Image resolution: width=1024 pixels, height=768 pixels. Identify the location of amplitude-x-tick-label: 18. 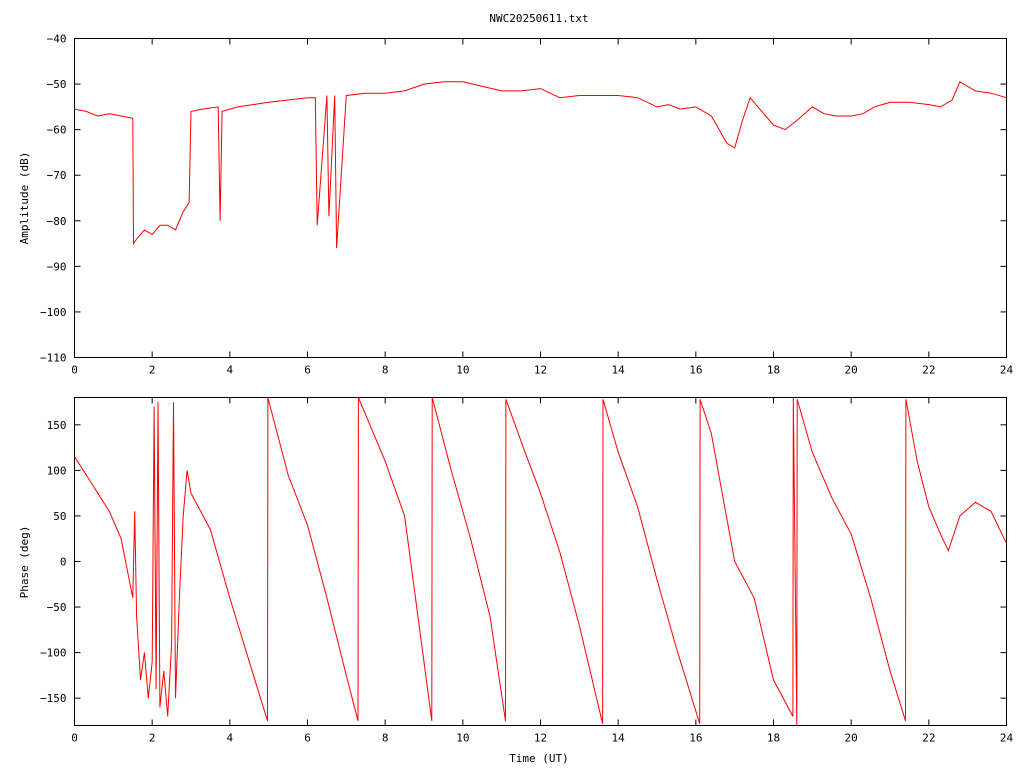
(773, 370).